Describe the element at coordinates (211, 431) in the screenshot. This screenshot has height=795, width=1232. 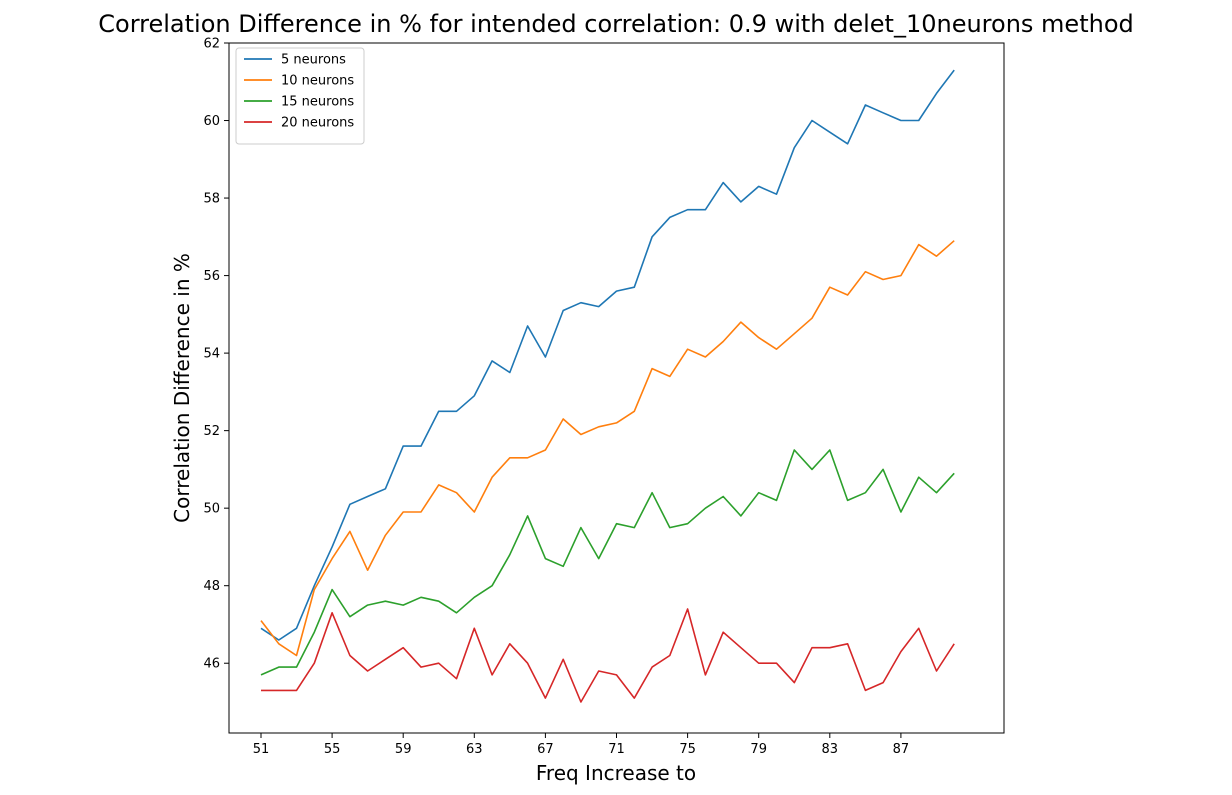
I see `y-tick-label: 52` at that location.